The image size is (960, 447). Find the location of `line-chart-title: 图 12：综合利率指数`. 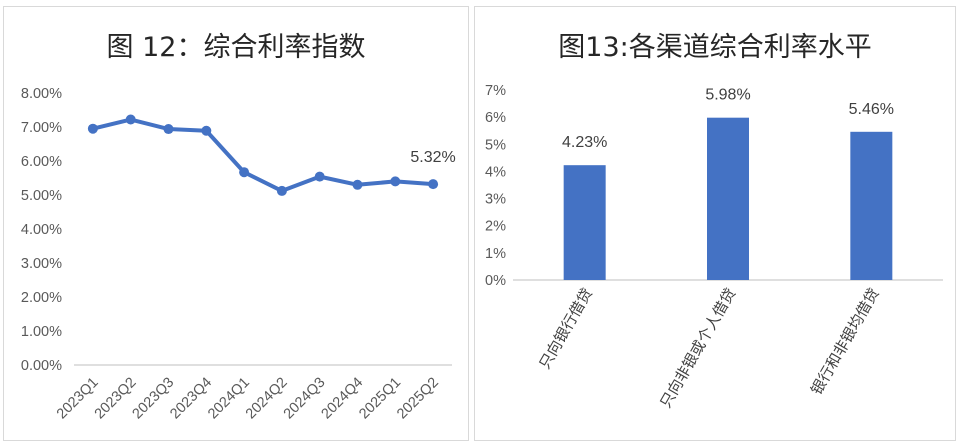

line-chart-title: 图 12：综合利率指数 is located at coordinates (236, 47).